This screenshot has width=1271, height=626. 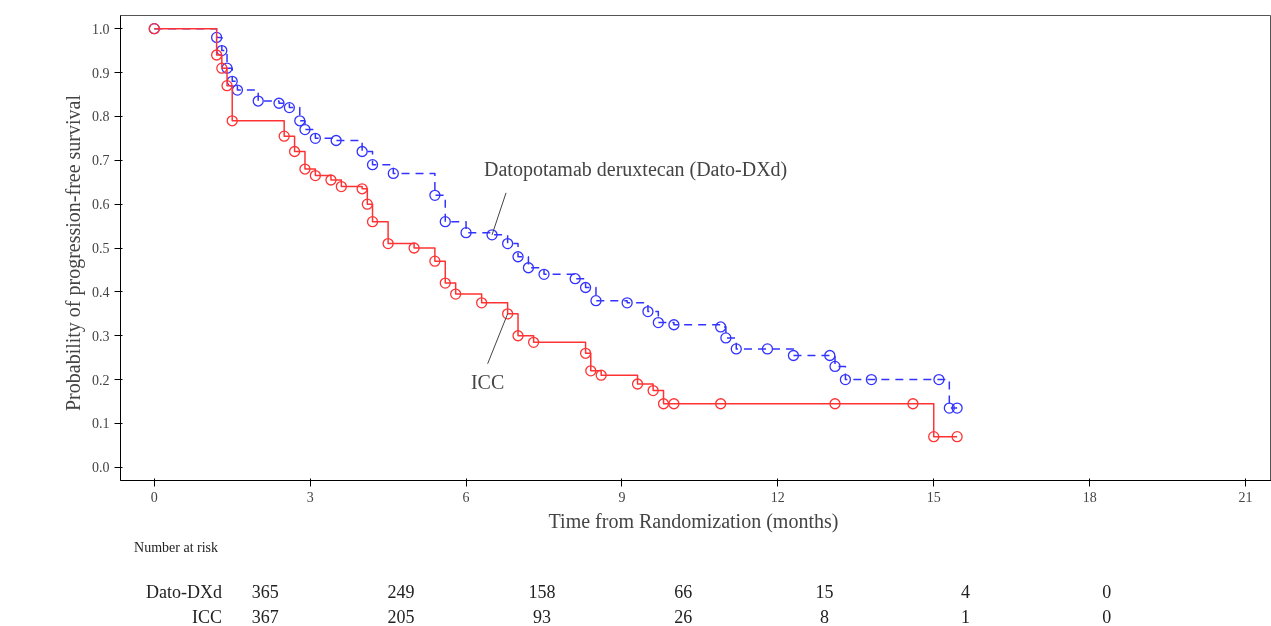 I want to click on text: 205, so click(x=401, y=616).